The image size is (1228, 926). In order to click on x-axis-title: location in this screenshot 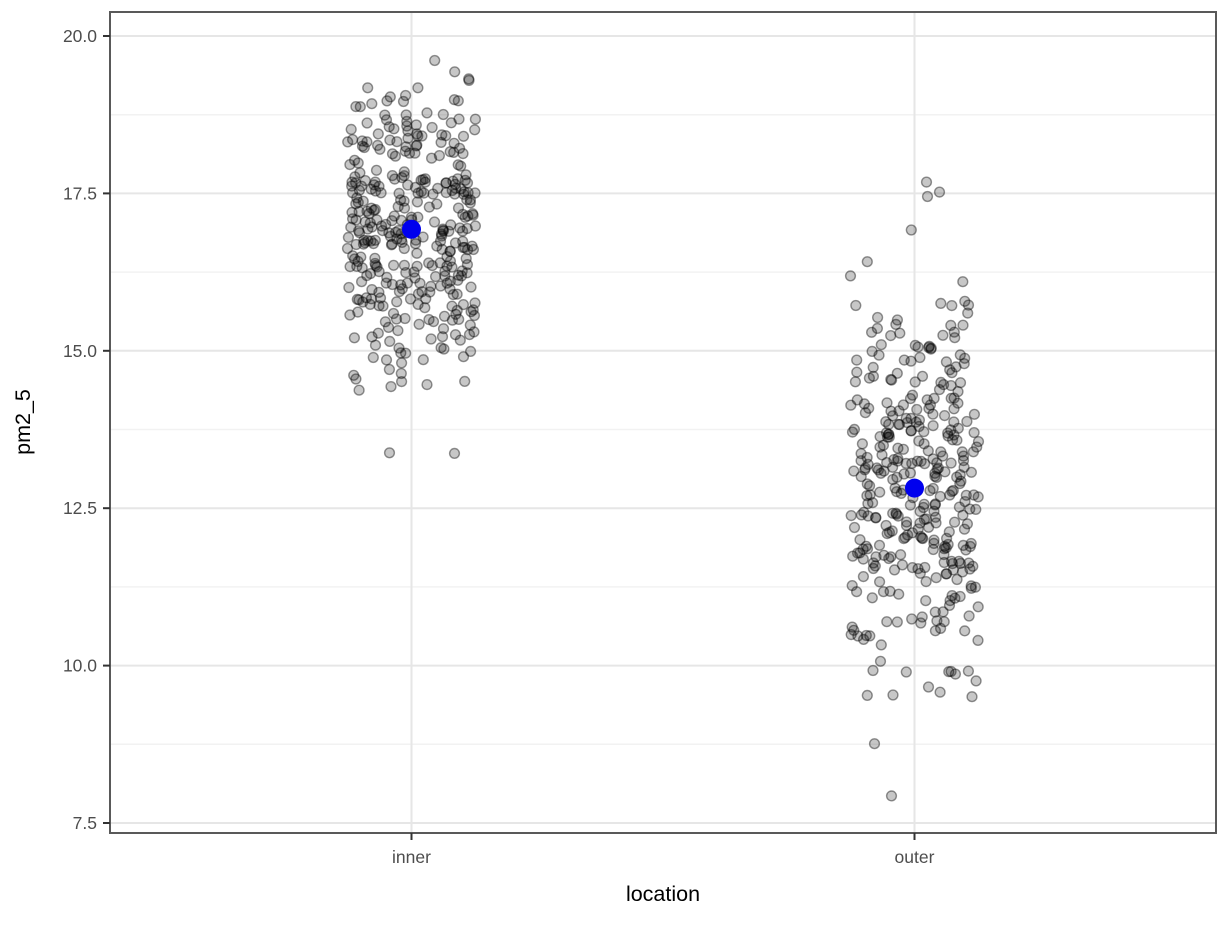, I will do `click(663, 894)`.